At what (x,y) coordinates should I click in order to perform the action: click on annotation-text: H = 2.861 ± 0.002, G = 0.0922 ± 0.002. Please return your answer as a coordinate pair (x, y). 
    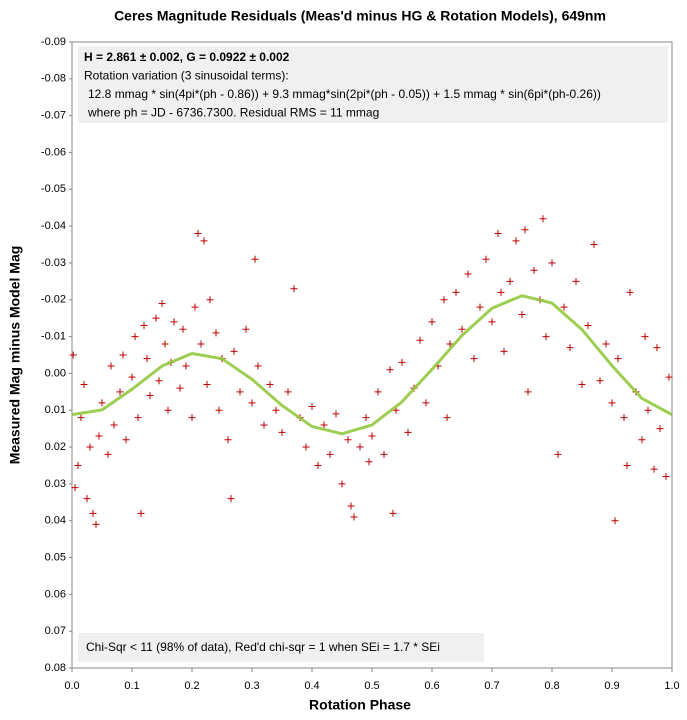
    Looking at the image, I should click on (187, 57).